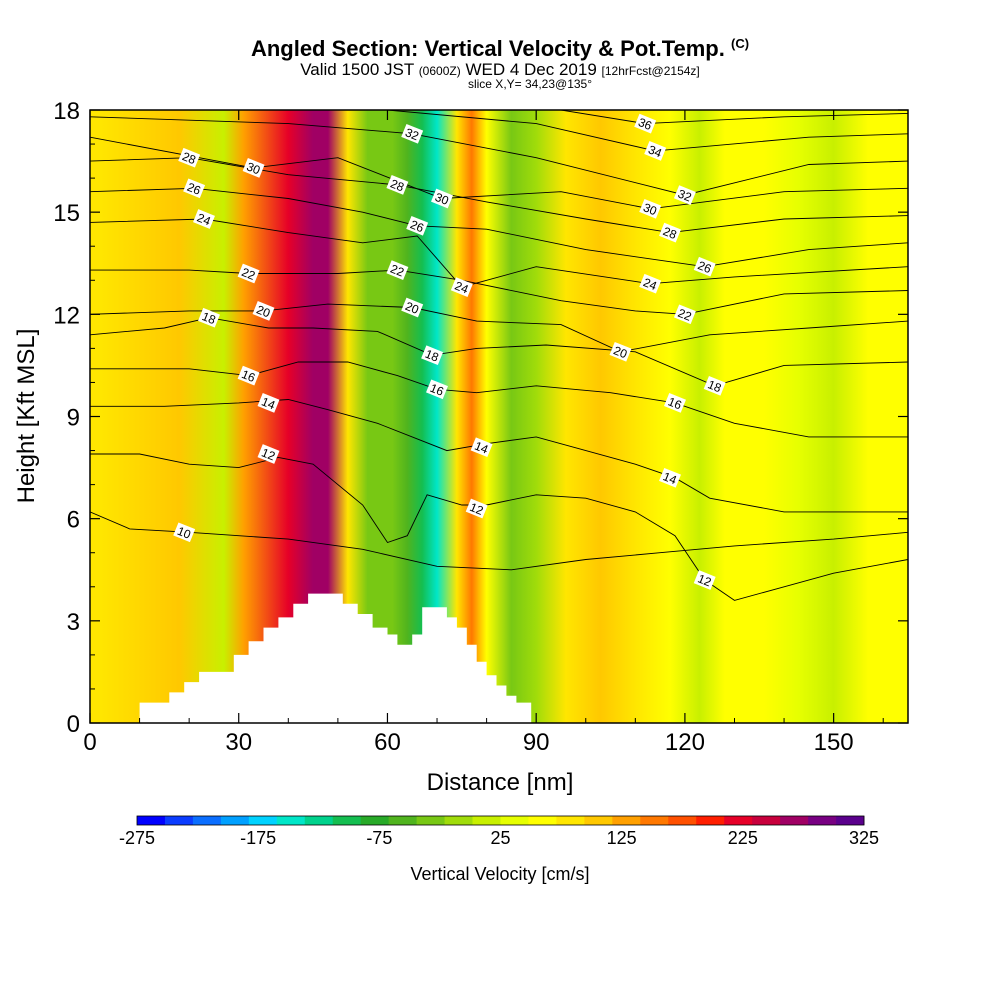 This screenshot has height=1000, width=1000. Describe the element at coordinates (379, 838) in the screenshot. I see `colorbar-tick-label: -75` at that location.